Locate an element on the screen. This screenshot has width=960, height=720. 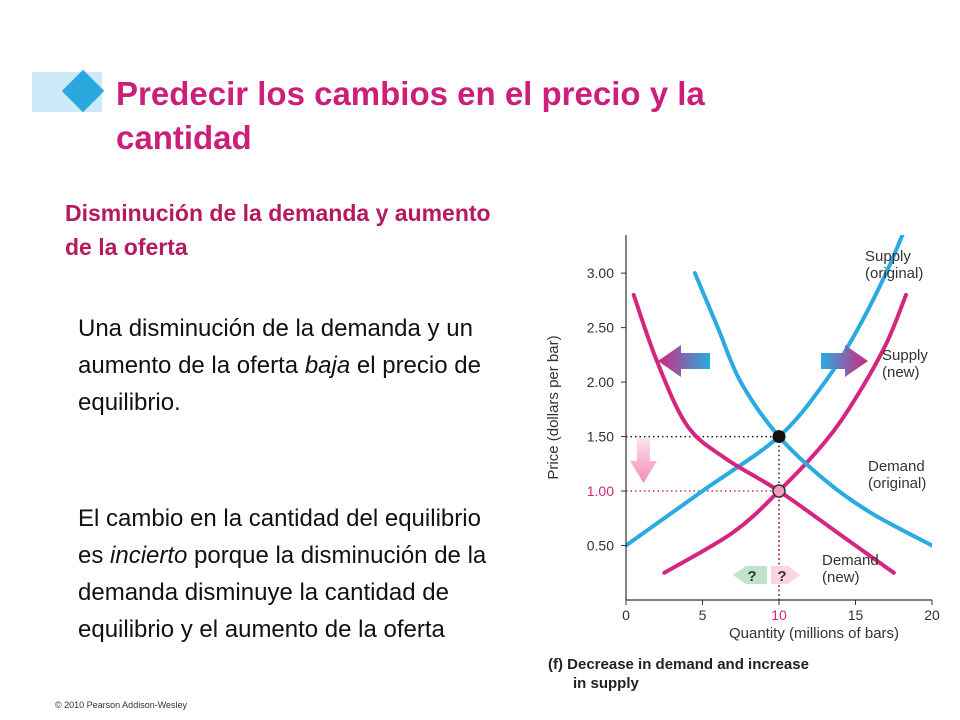
y-tick-label: 2.00 is located at coordinates (600, 382).